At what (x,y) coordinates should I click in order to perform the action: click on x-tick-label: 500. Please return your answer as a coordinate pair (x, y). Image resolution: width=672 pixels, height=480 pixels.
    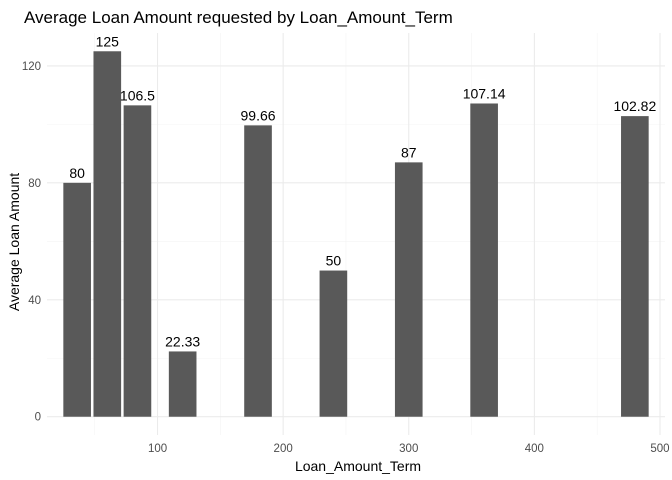
    Looking at the image, I should click on (659, 449).